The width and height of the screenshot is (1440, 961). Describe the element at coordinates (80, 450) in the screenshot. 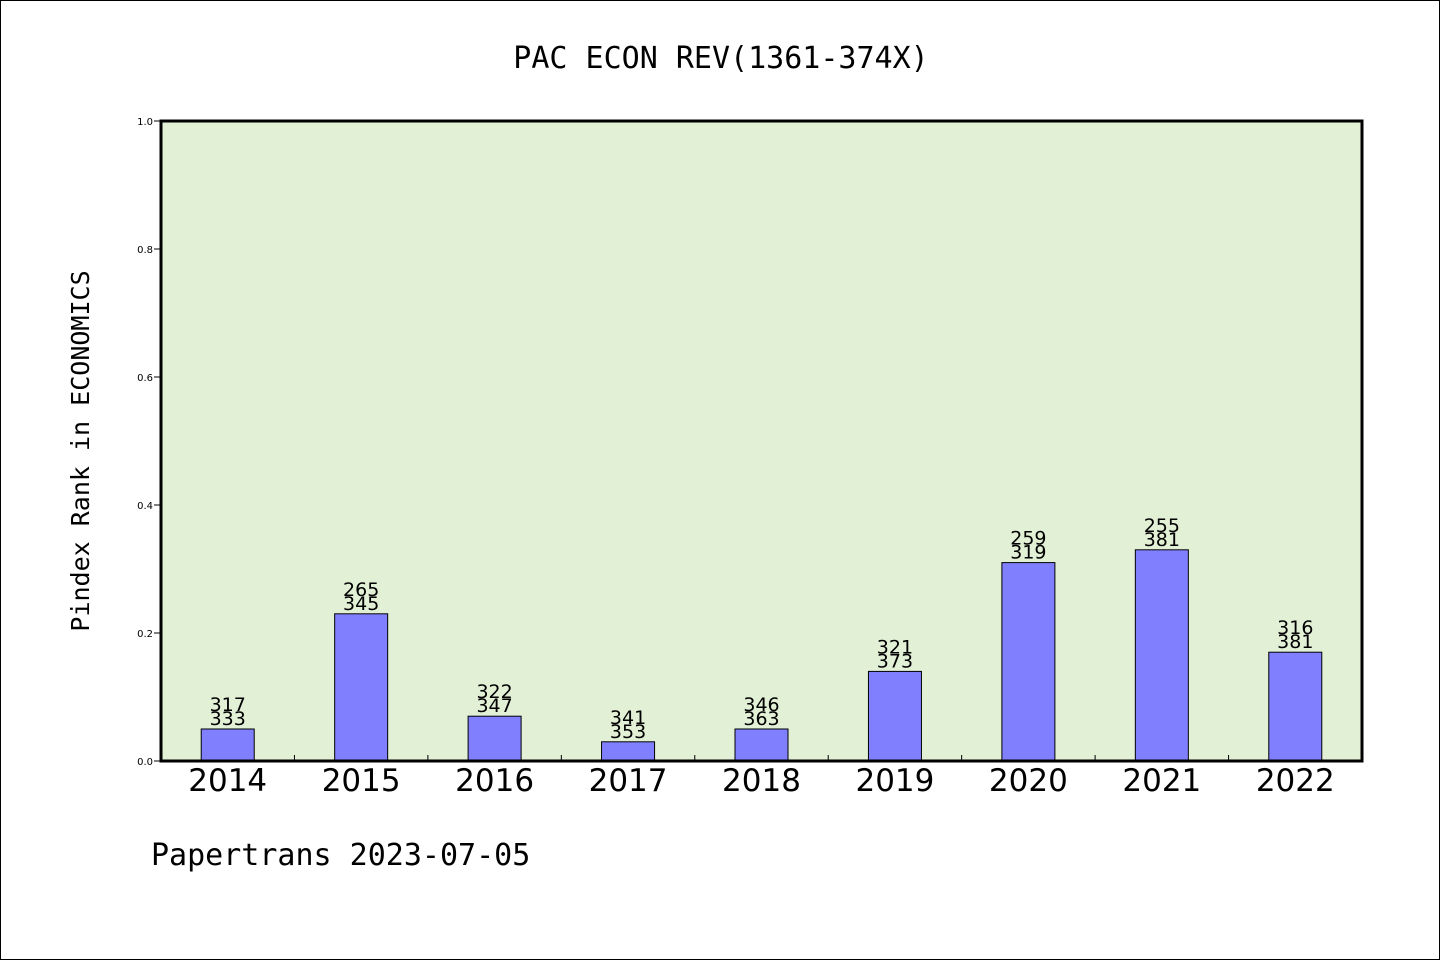

I see `y-axis-label: Pindex Rank in ECONOMICS` at that location.